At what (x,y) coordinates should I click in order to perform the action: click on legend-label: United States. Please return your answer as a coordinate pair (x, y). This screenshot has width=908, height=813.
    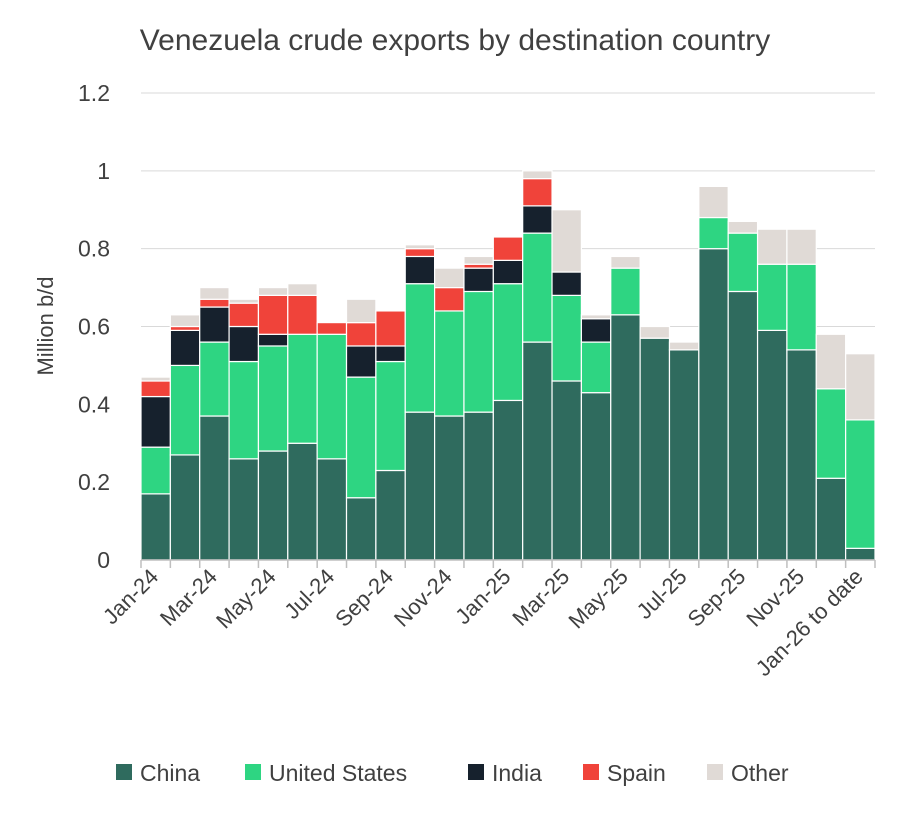
    Looking at the image, I should click on (338, 773).